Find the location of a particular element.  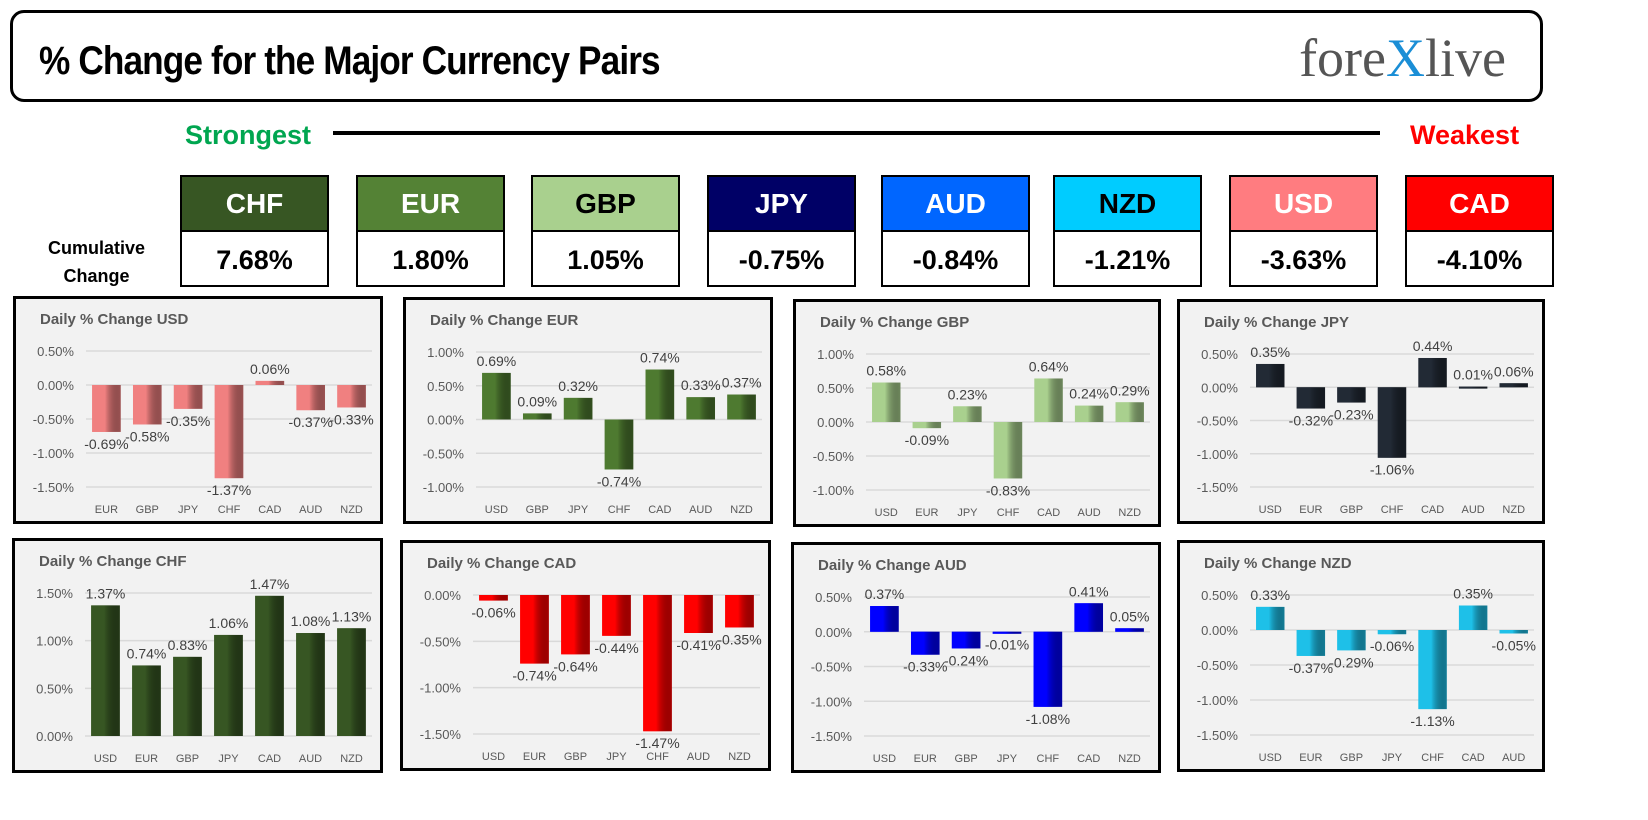

data-label: -0.58% is located at coordinates (147, 436).